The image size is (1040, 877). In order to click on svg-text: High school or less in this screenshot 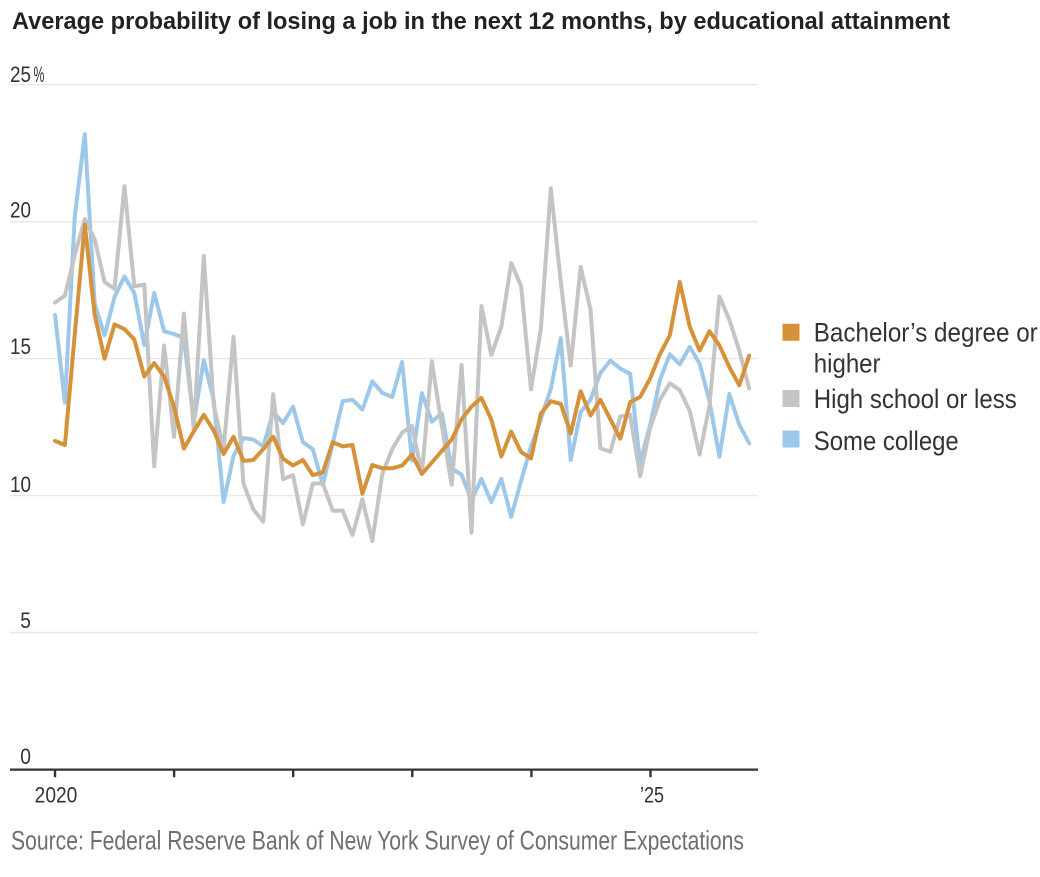, I will do `click(915, 399)`.